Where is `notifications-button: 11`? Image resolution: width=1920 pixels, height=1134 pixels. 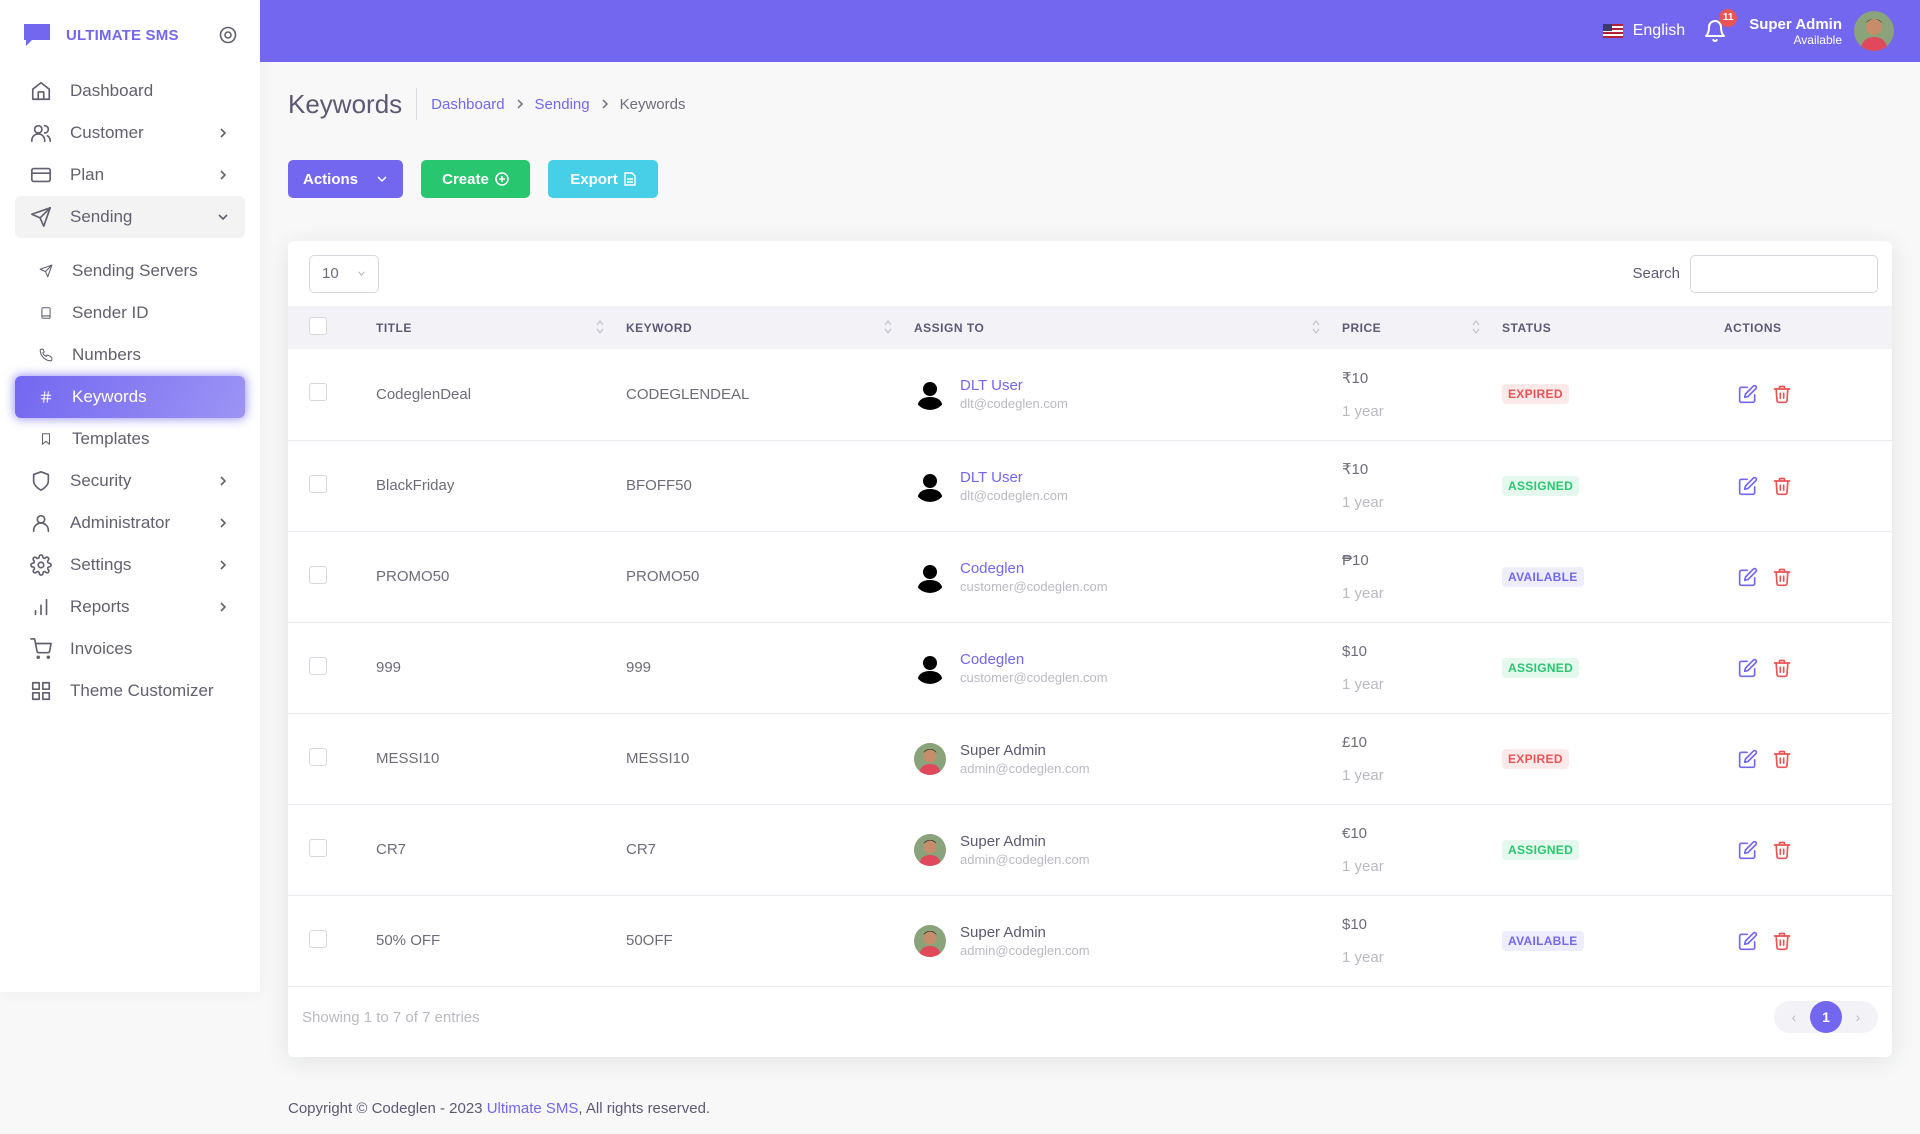
notifications-button: 11 is located at coordinates (1720, 26).